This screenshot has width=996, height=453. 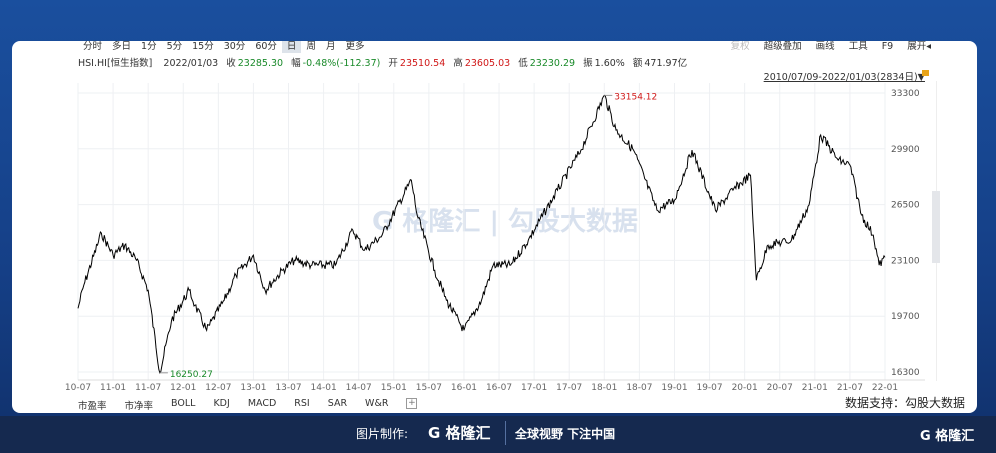 What do you see at coordinates (429, 388) in the screenshot?
I see `x-tick-label: 15-07` at bounding box center [429, 388].